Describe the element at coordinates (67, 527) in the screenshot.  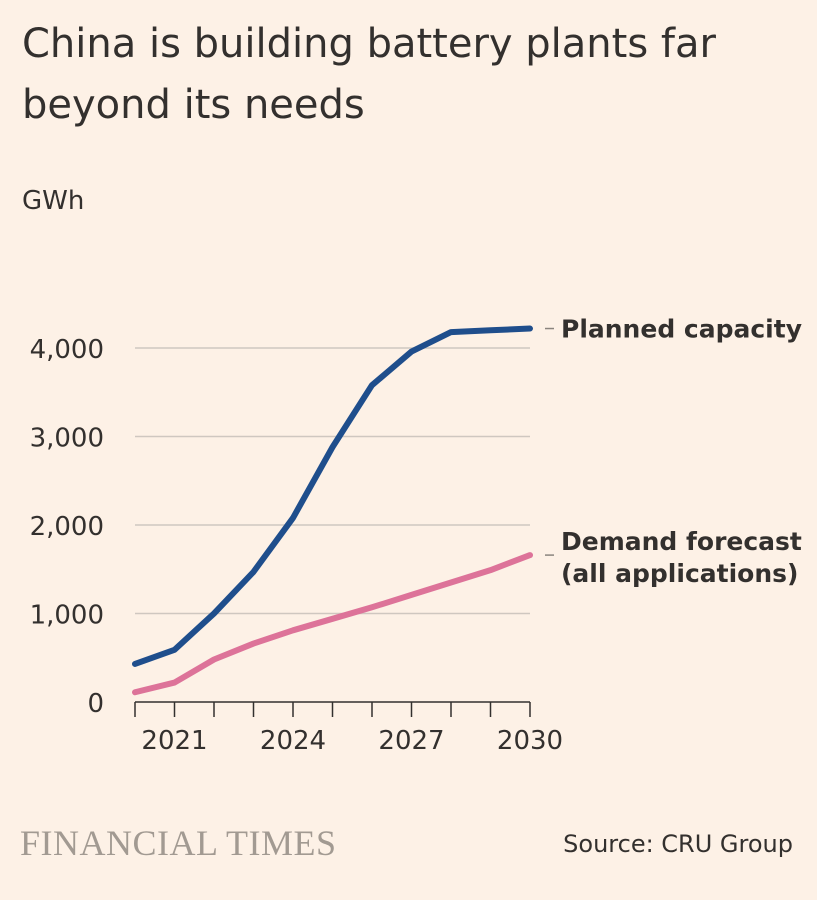
I see `y-tick-label: 2,000` at that location.